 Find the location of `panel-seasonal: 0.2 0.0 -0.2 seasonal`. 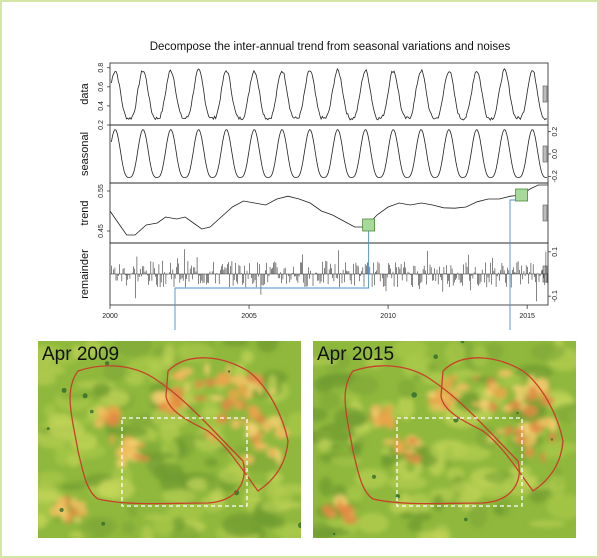

panel-seasonal: 0.2 0.0 -0.2 seasonal is located at coordinates (319, 154).